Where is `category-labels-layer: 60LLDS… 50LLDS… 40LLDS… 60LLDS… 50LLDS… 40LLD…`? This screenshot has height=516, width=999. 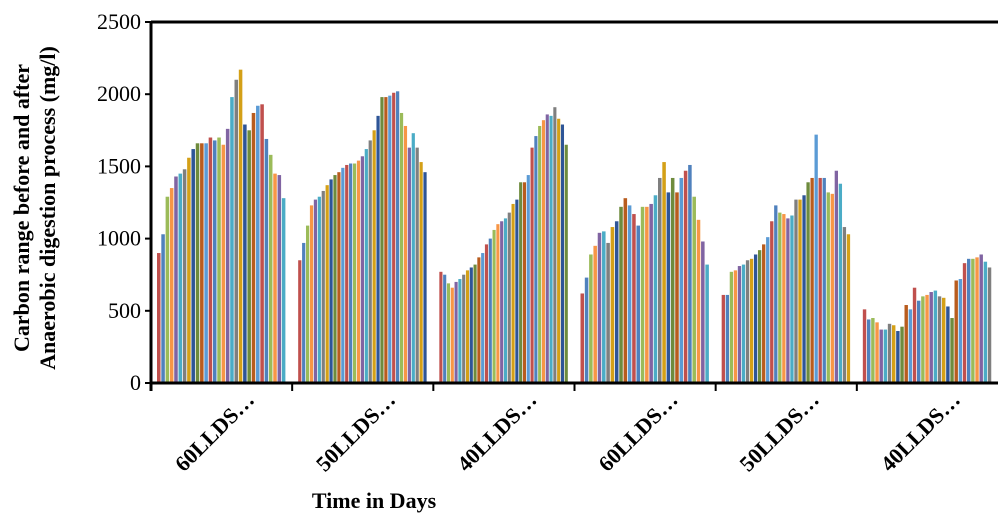 category-labels-layer: 60LLDS… 50LLDS… 40LLDS… 60LLDS… 50LLDS… 40LLD… is located at coordinates (567, 429).